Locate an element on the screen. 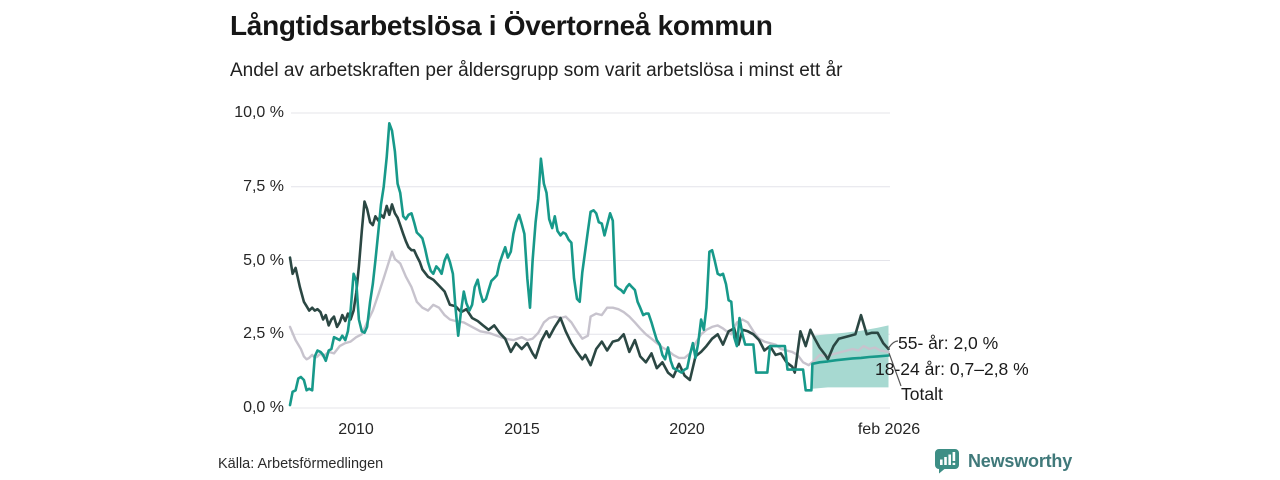 Image resolution: width=1280 pixels, height=480 pixels. end-label-totalt: Totalt is located at coordinates (922, 394).